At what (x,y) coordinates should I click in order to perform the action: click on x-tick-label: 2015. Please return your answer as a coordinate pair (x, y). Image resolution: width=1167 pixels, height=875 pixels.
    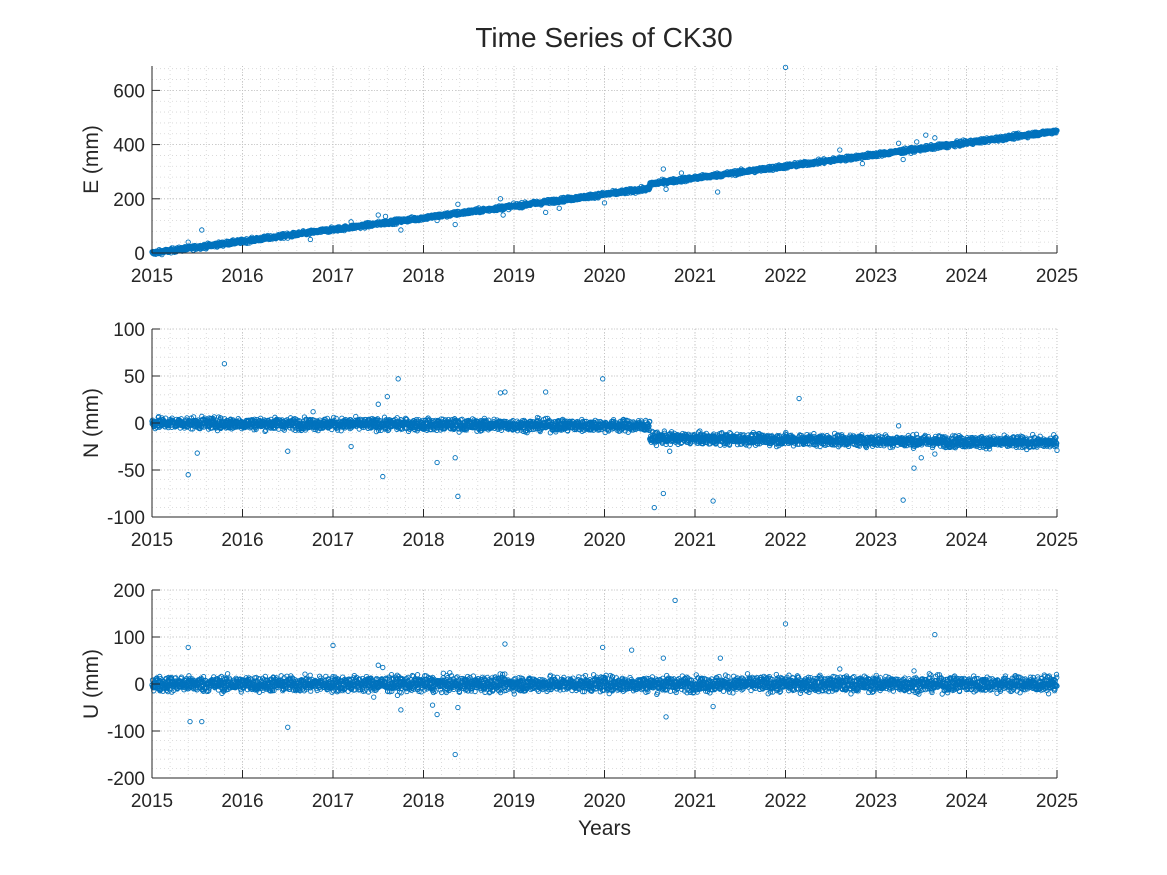
    Looking at the image, I should click on (152, 276).